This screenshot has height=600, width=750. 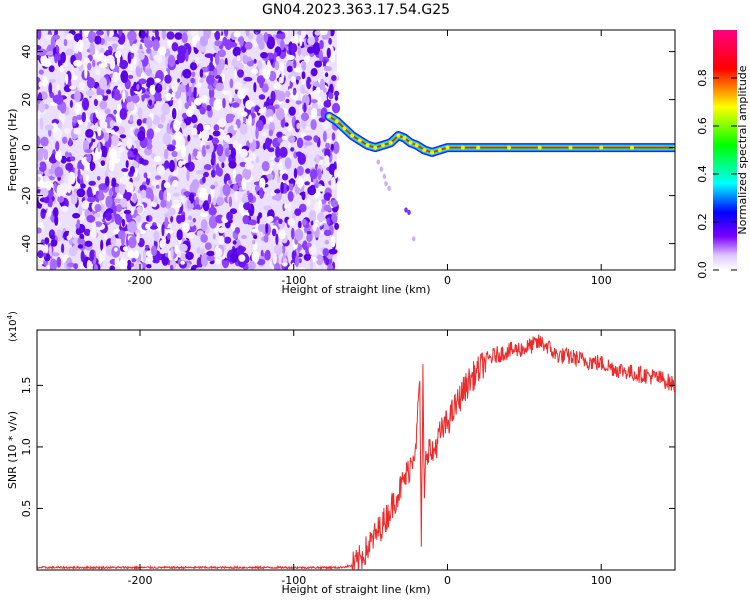 I want to click on y-tick-label: 0.5, so click(x=26, y=509).